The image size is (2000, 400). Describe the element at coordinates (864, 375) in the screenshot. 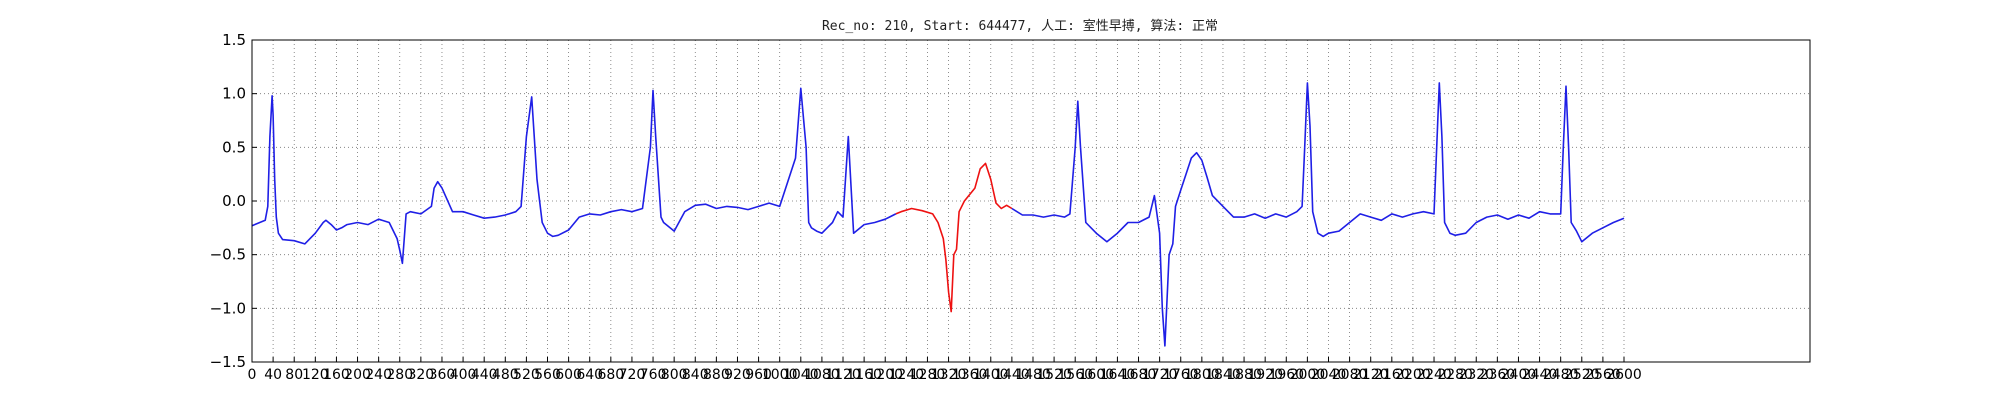

I see `x-tick-label: 1160` at that location.